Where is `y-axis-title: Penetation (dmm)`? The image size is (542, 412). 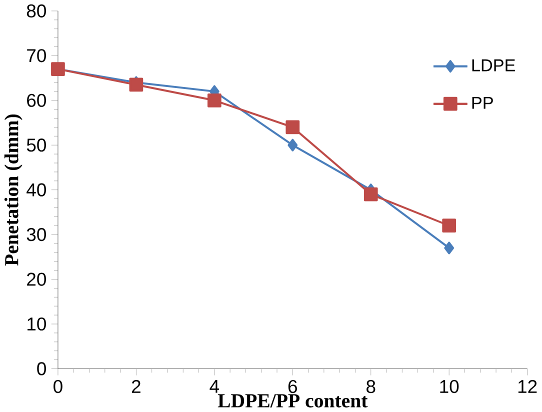 y-axis-title: Penetation (dmm) is located at coordinates (13, 190).